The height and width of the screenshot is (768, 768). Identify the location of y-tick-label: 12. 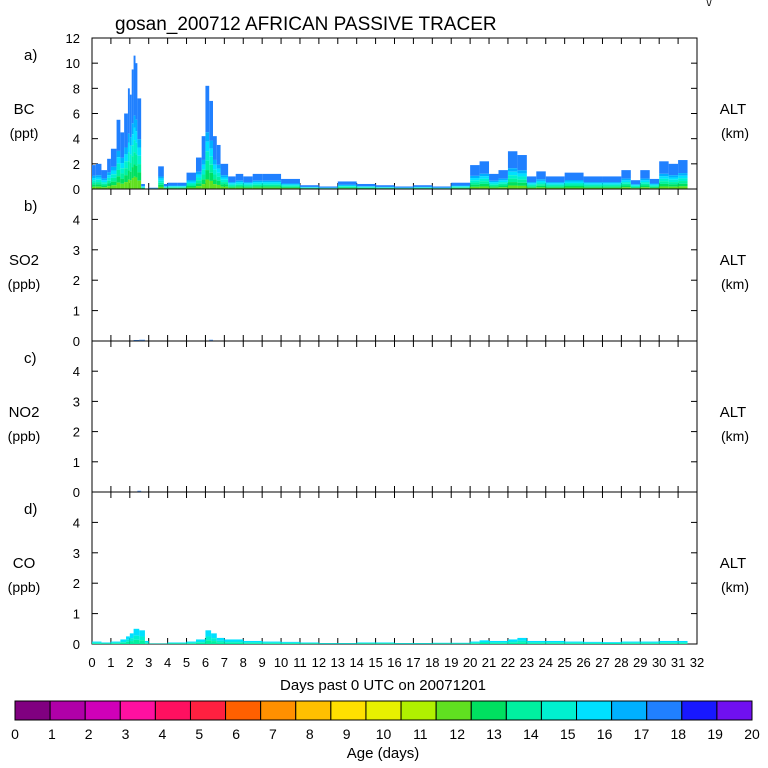
(73, 38).